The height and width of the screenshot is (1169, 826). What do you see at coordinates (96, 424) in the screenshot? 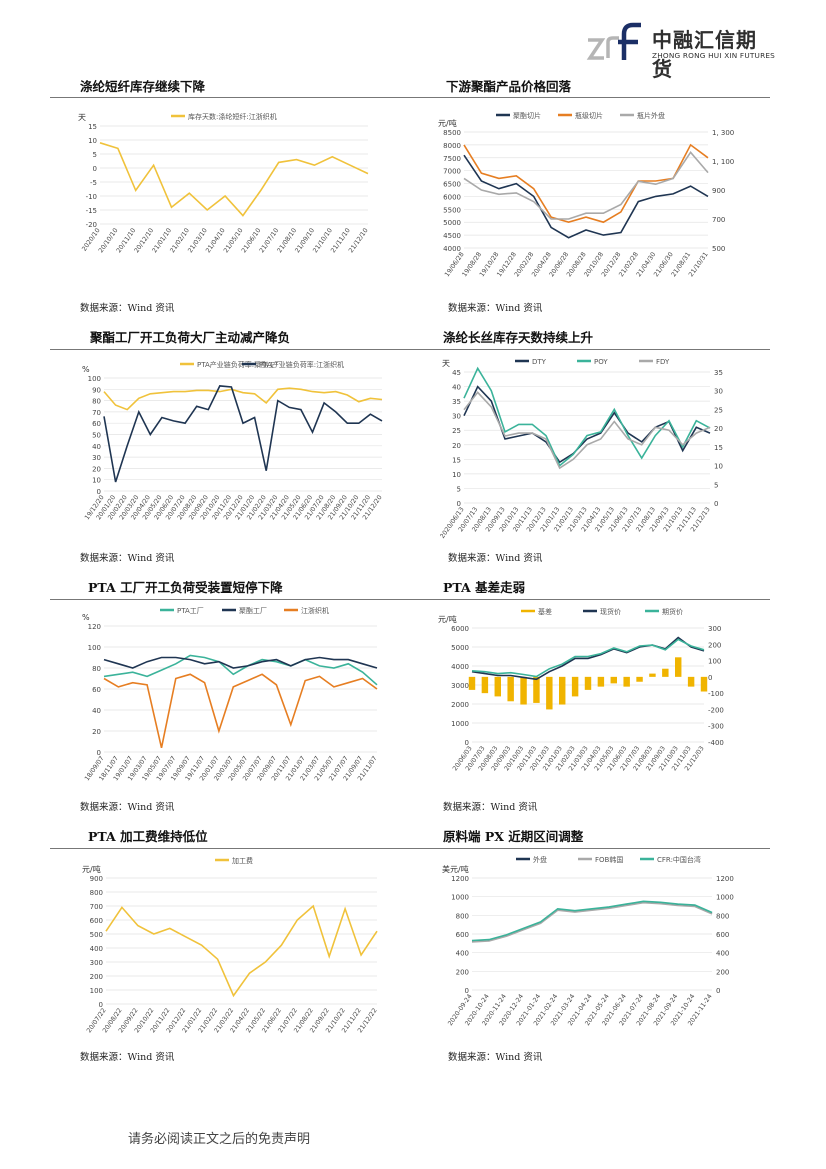
I see `y-tick-label: 60` at bounding box center [96, 424].